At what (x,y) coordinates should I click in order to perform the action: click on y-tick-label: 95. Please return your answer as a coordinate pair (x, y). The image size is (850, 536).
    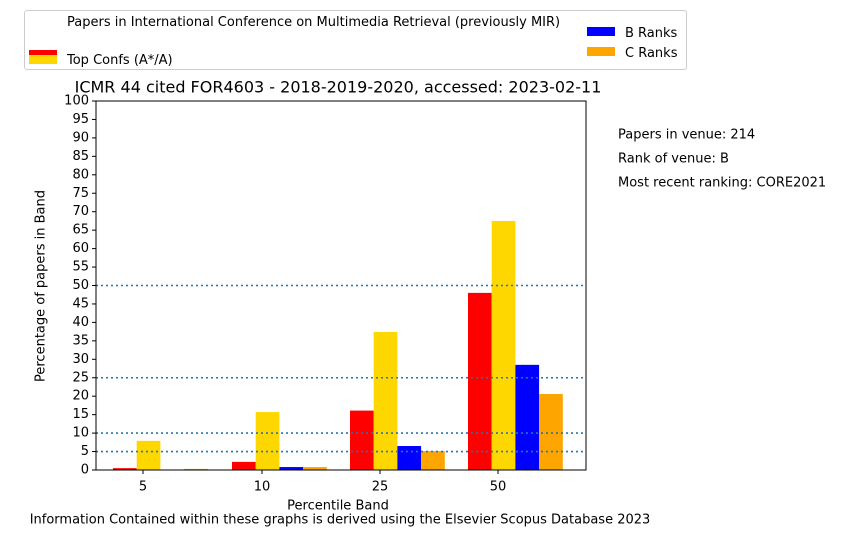
    Looking at the image, I should click on (80, 119).